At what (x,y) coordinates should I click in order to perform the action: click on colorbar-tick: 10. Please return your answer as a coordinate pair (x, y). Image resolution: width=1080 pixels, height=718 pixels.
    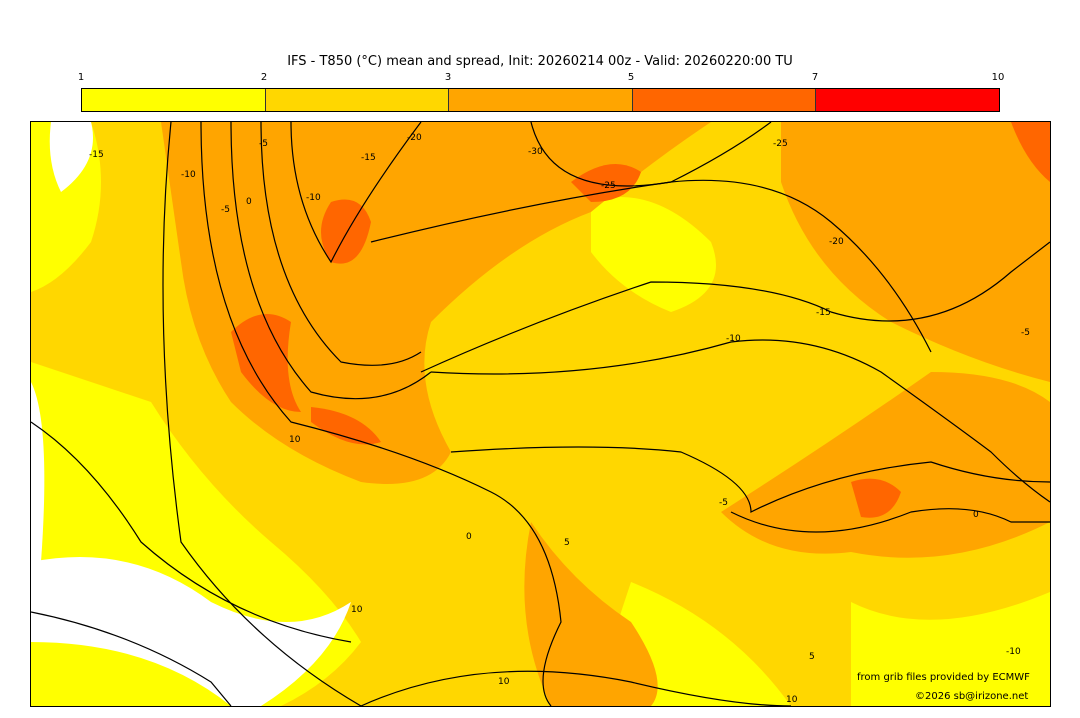
    Looking at the image, I should click on (998, 77).